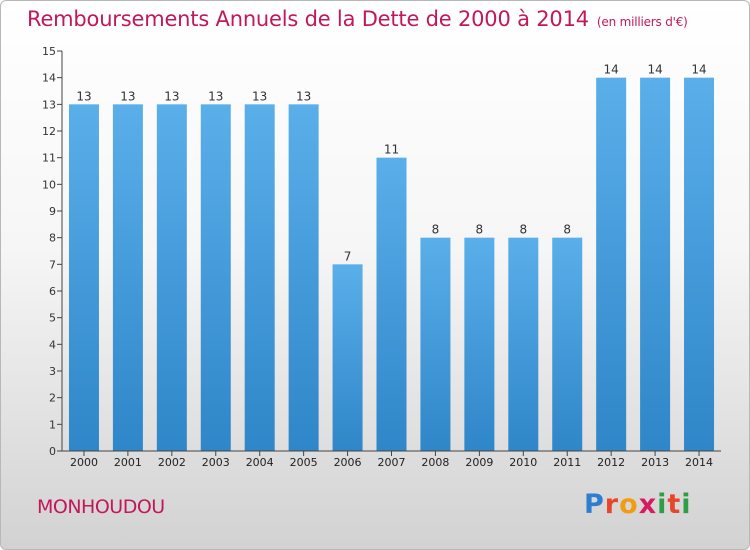  Describe the element at coordinates (216, 462) in the screenshot. I see `x-tick-label: 2003` at that location.